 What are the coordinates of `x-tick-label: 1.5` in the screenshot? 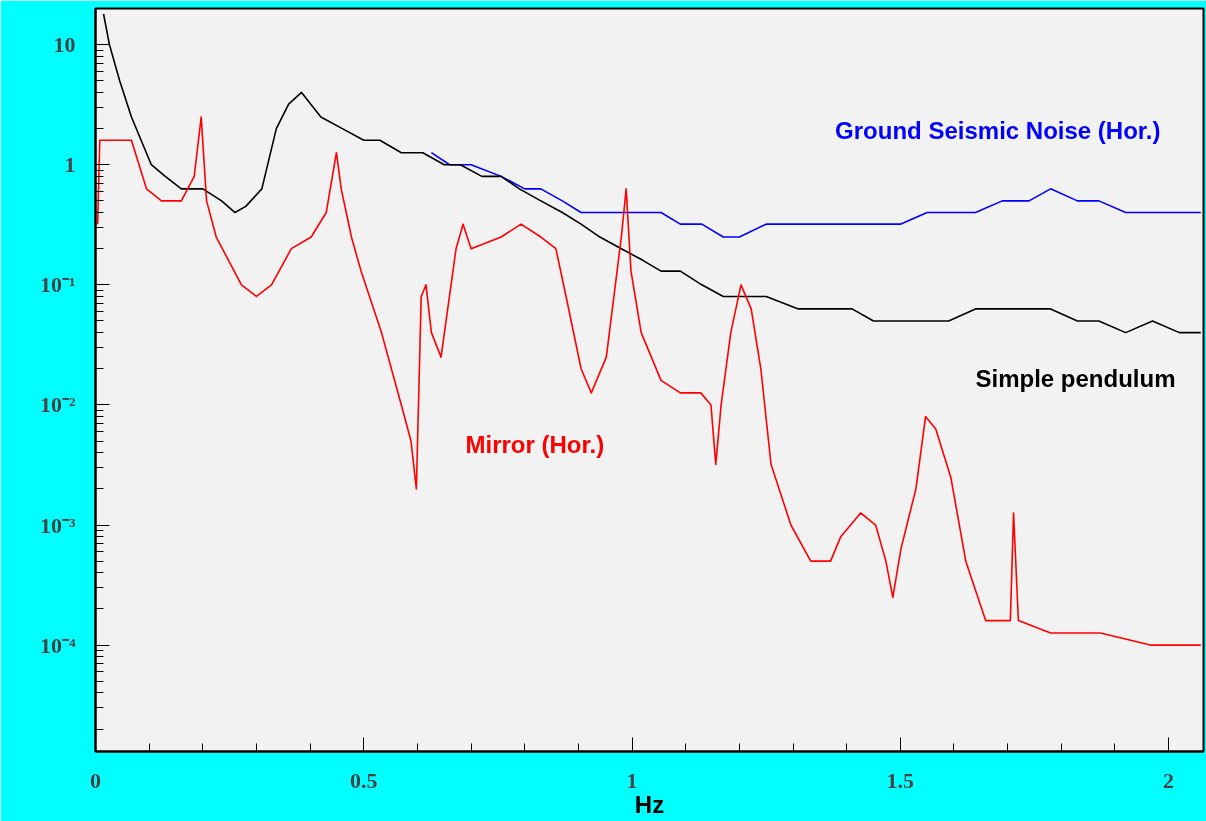 It's located at (900, 780).